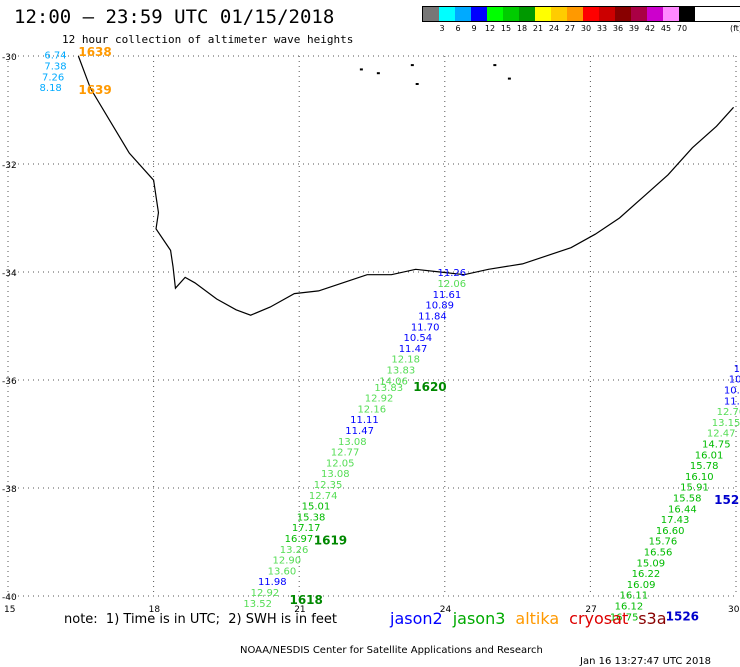 The width and height of the screenshot is (740, 667). What do you see at coordinates (311, 517) in the screenshot?
I see `wave-height-value: 15.38` at bounding box center [311, 517].